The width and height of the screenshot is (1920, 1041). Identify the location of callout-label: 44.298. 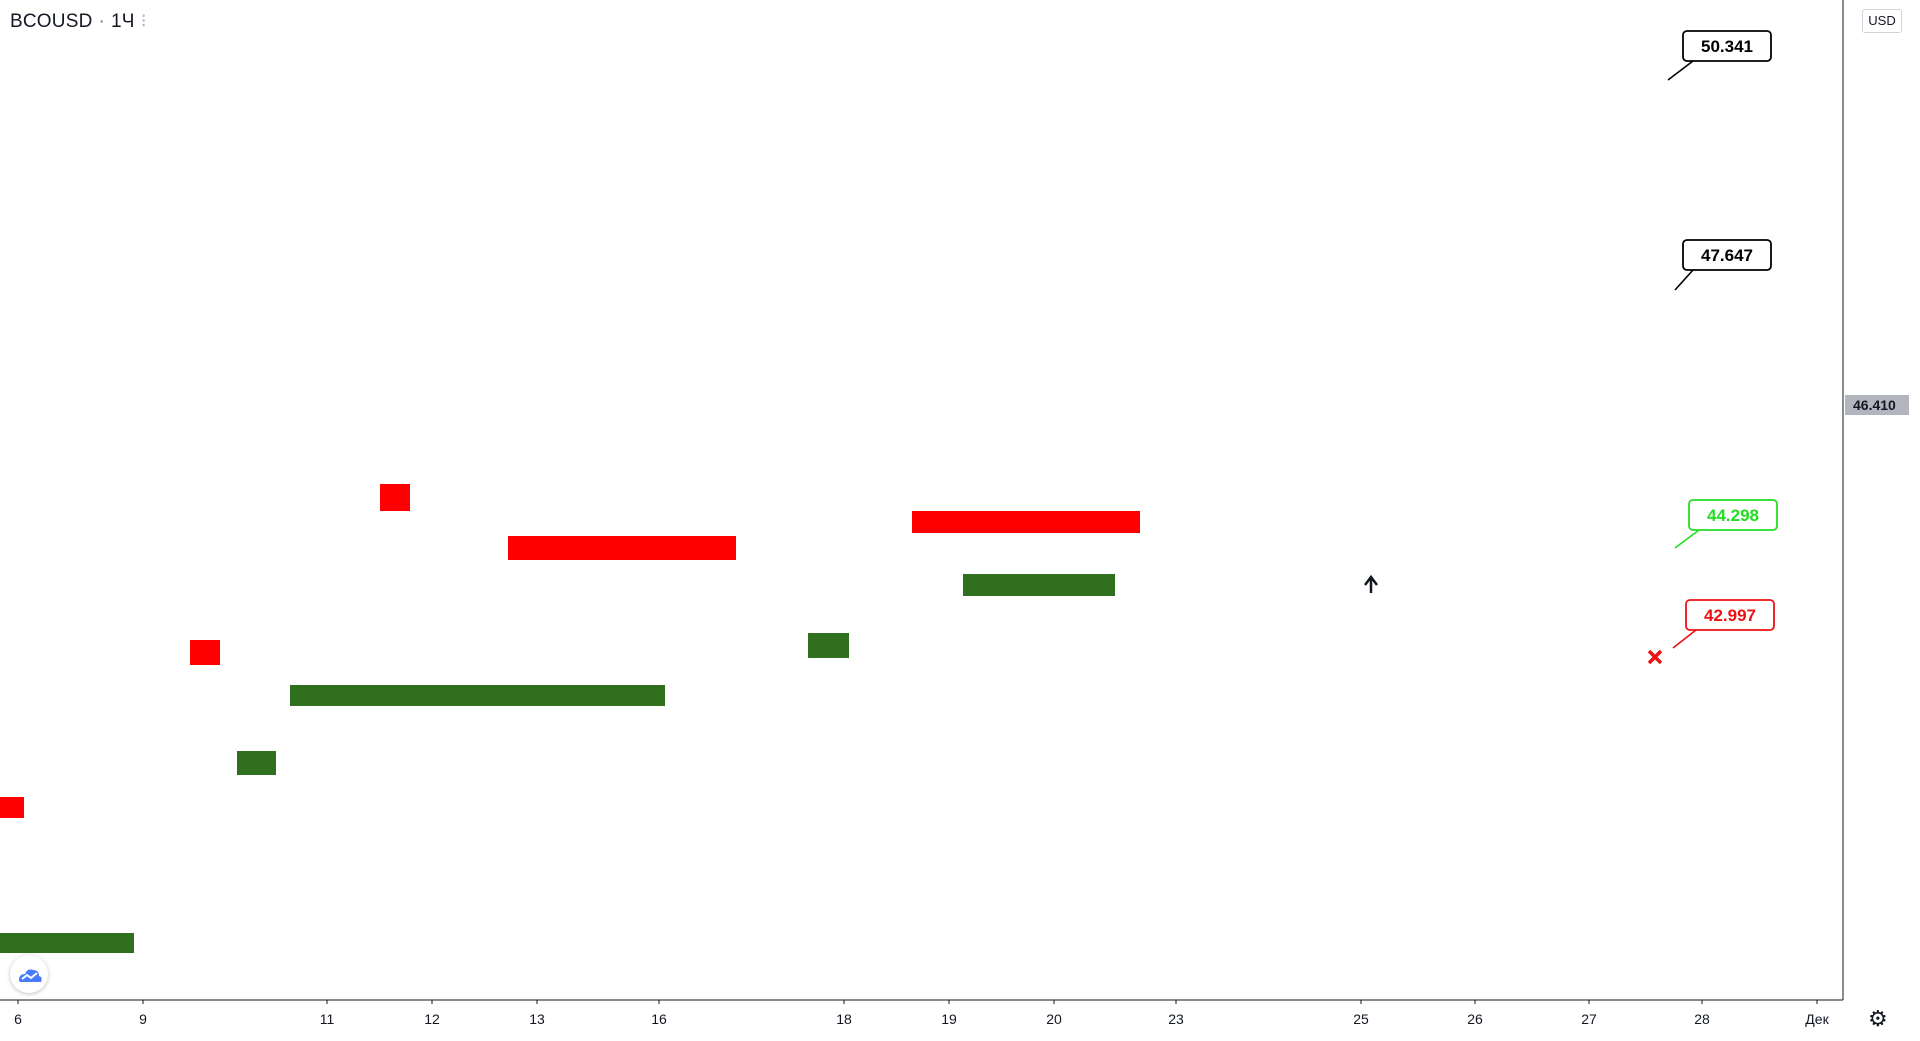
(1733, 515).